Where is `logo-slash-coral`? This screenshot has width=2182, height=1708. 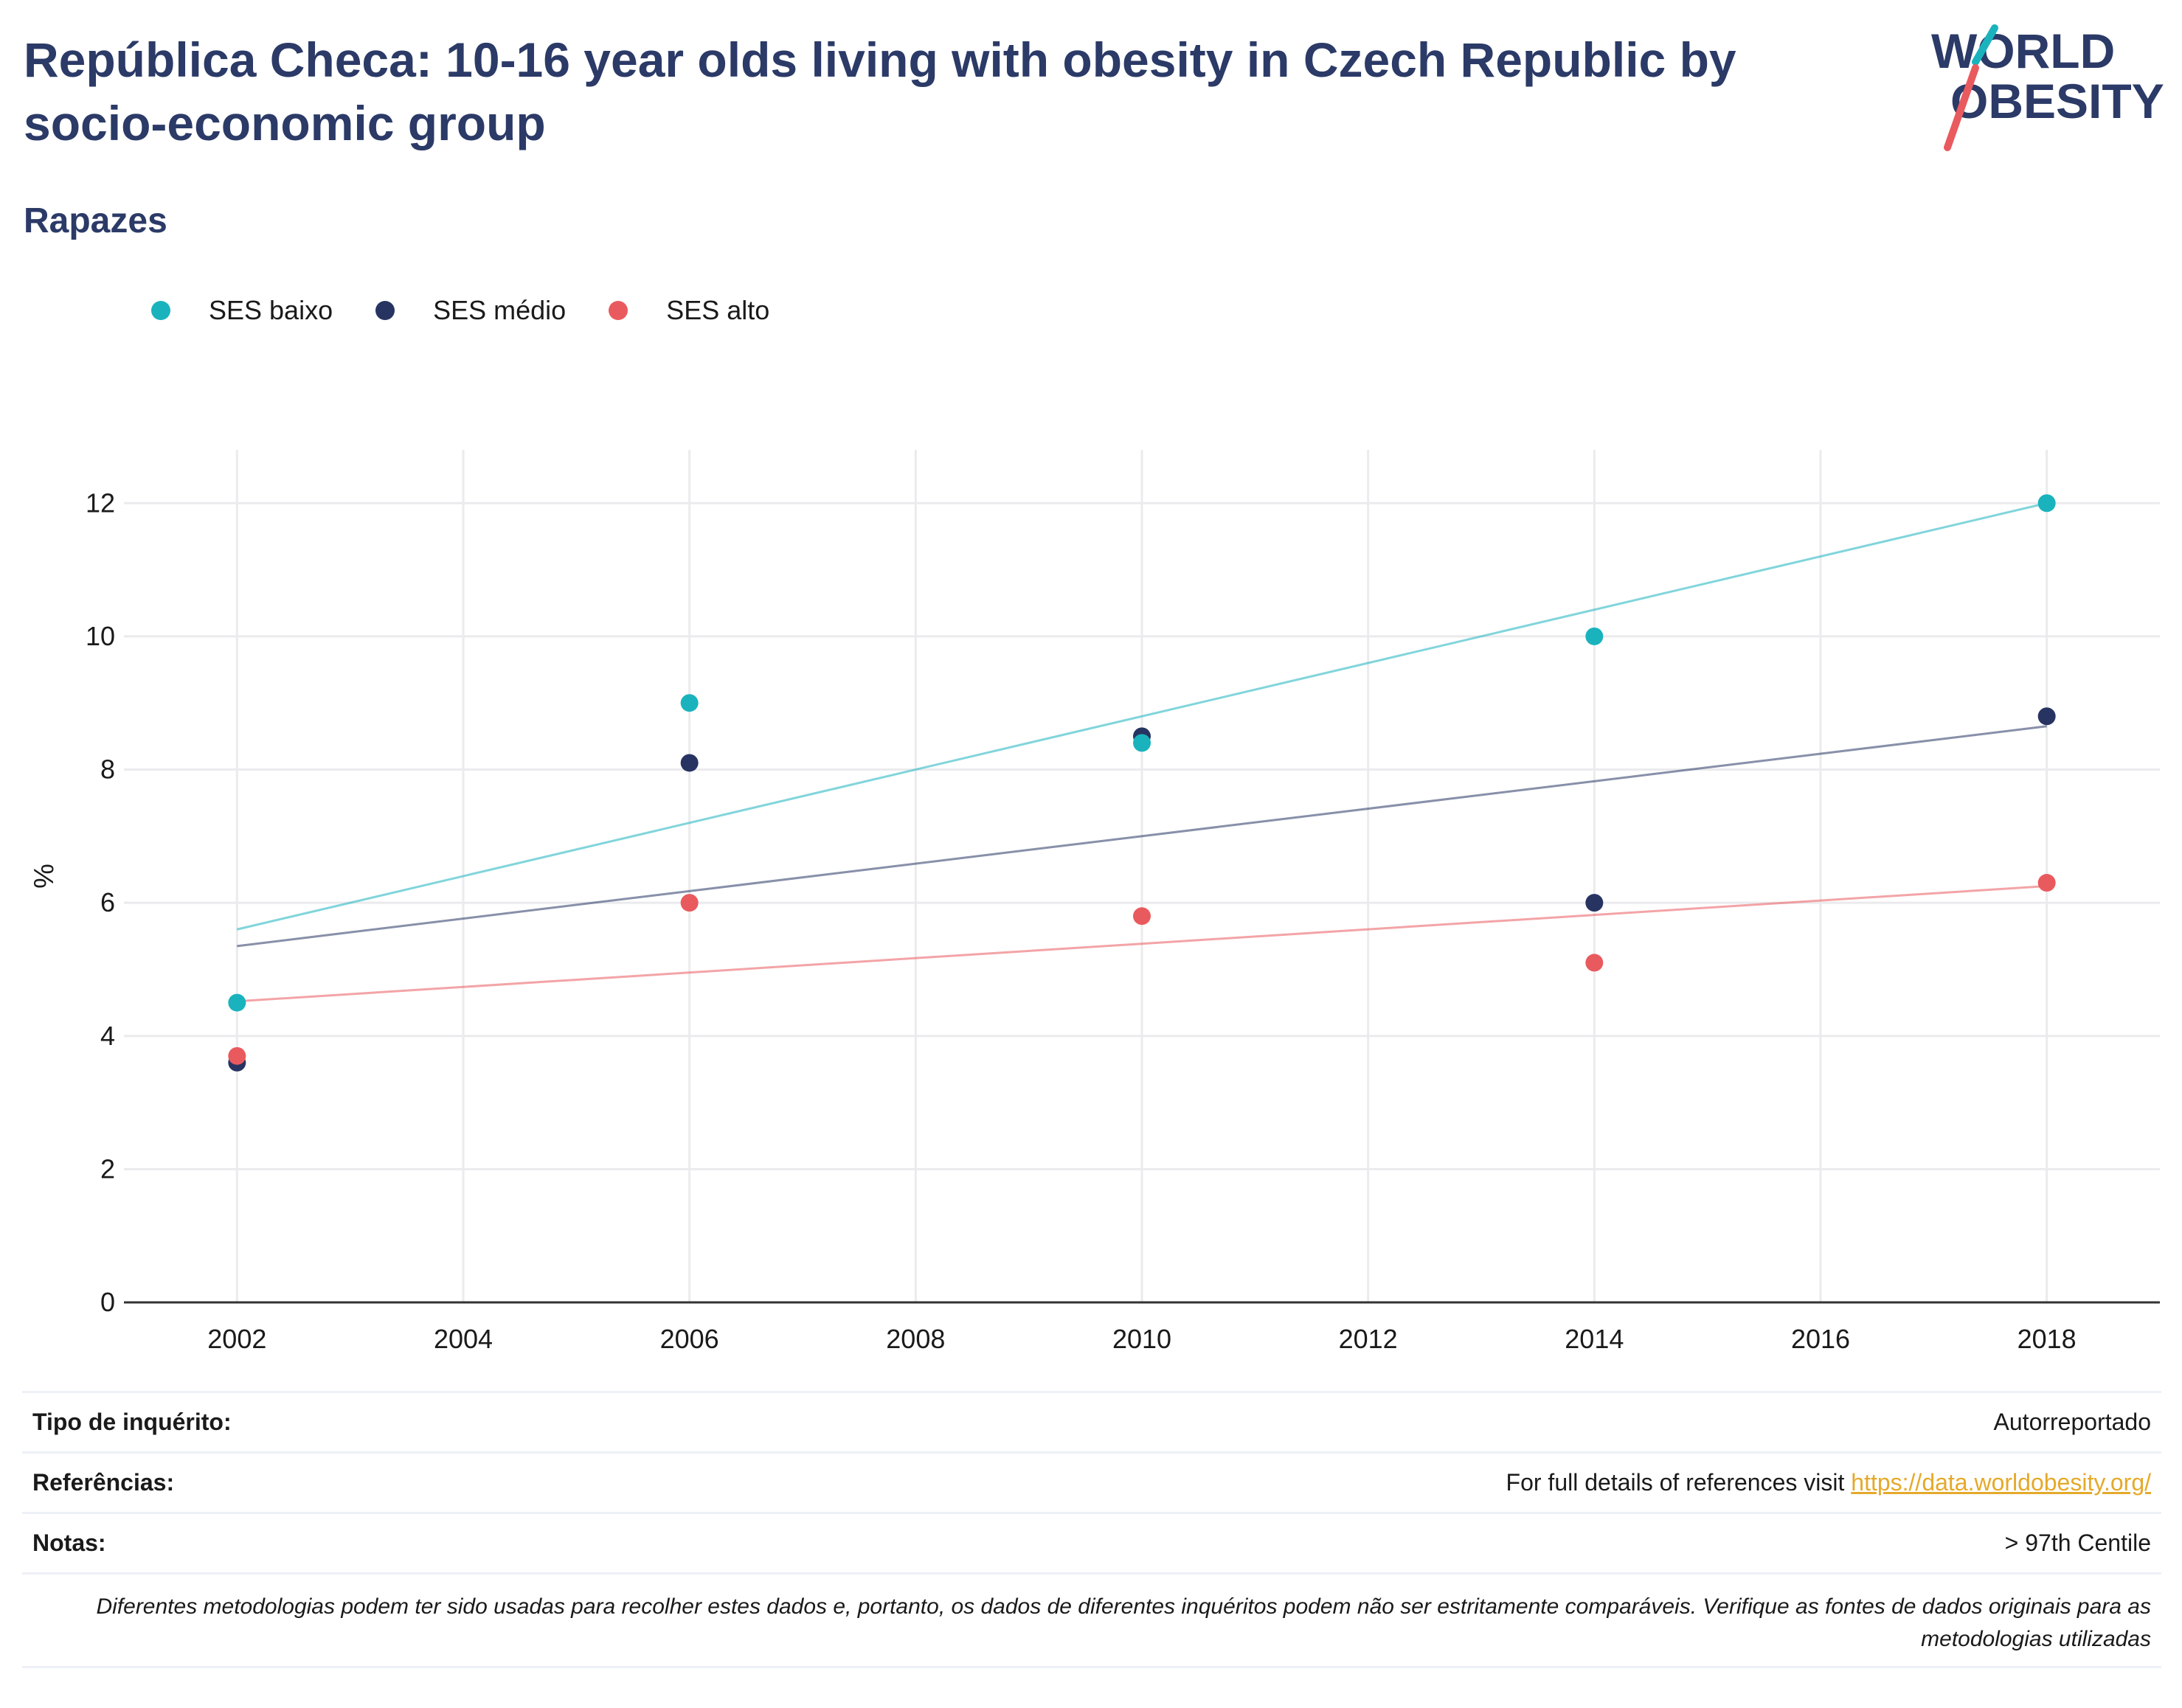 logo-slash-coral is located at coordinates (1961, 107).